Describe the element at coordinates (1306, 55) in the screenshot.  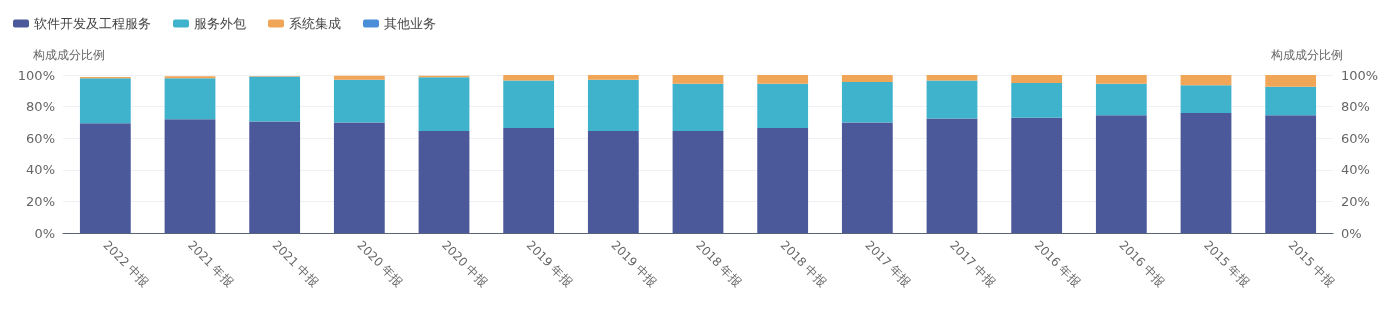
I see `y2-axis-title: 构成成分比例` at that location.